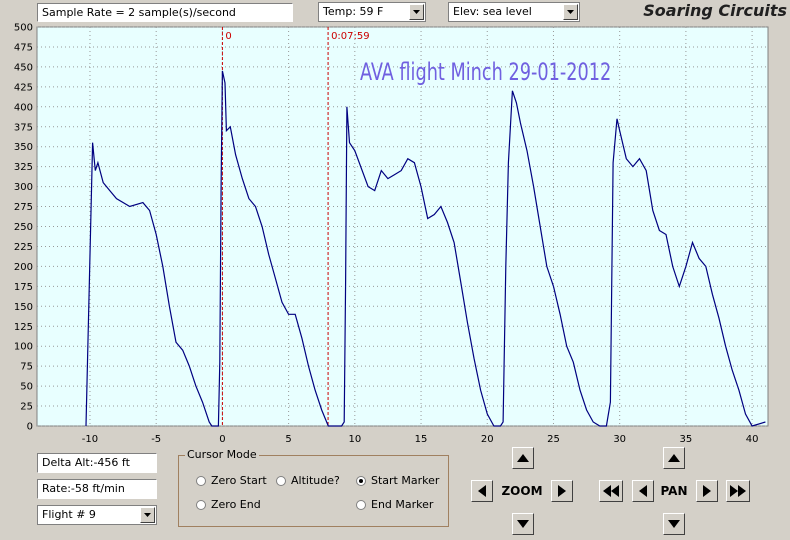 The height and width of the screenshot is (540, 790). I want to click on zoom-label: ZOOM, so click(522, 491).